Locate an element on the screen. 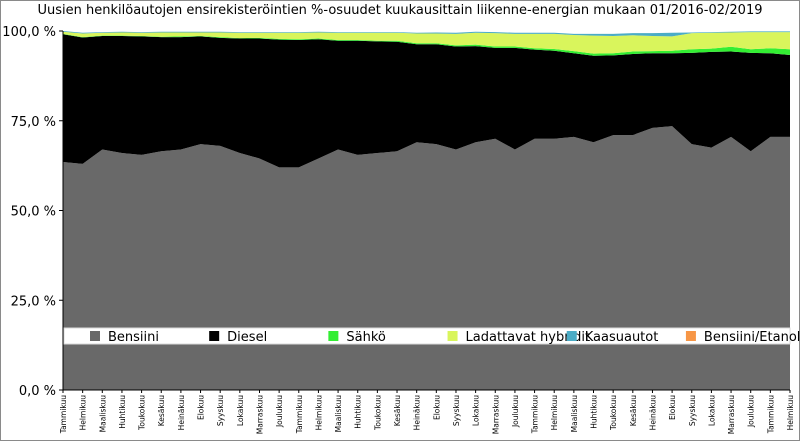 The height and width of the screenshot is (441, 800). y-tick-label: 0,0 % is located at coordinates (37, 391).